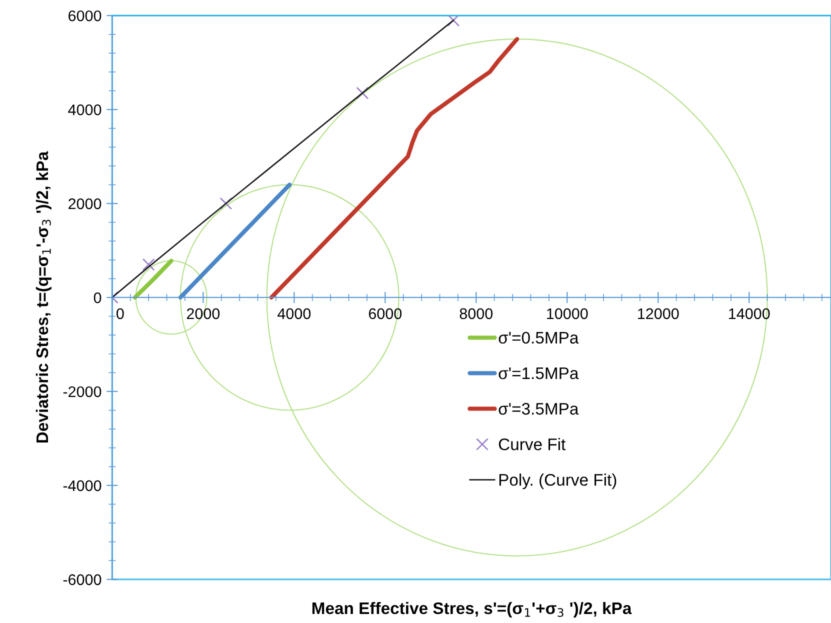 Image resolution: width=831 pixels, height=623 pixels. Describe the element at coordinates (44, 297) in the screenshot. I see `y-axis-title: Deviatoric Stres, t=(q=σ$_{1}$'-σ$_{3}$ ')/2, kPa` at that location.